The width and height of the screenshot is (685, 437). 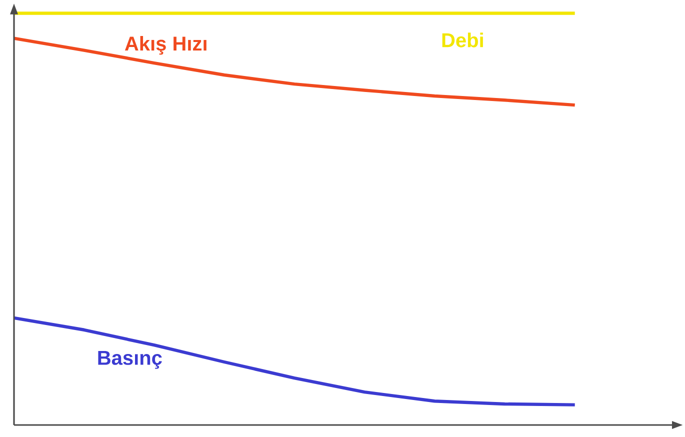 What do you see at coordinates (165, 45) in the screenshot?
I see `series-label: Akış Hızı` at bounding box center [165, 45].